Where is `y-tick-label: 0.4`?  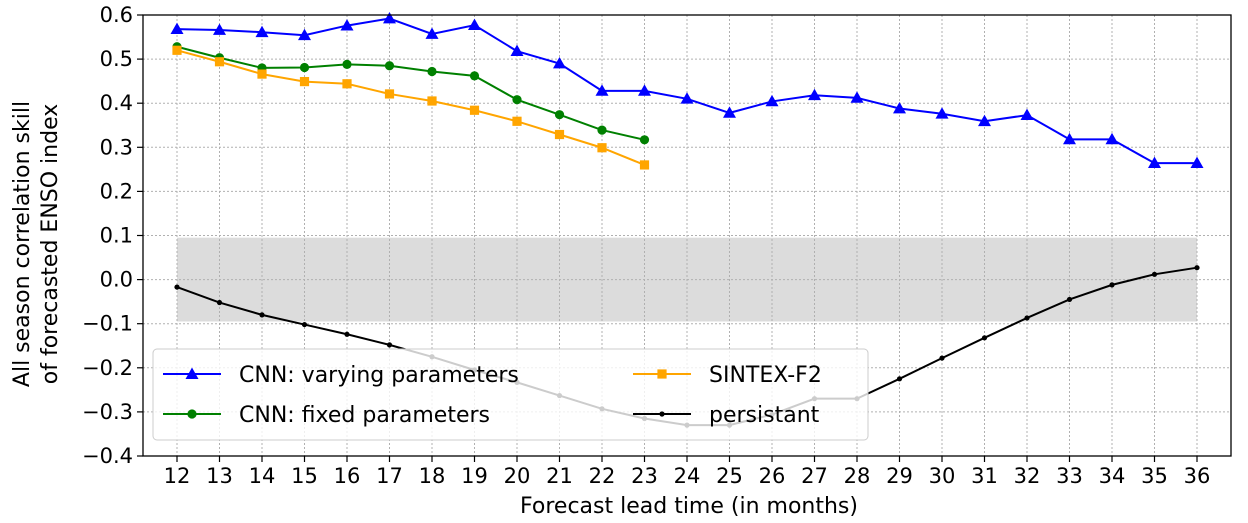 y-tick-label: 0.4 is located at coordinates (116, 103).